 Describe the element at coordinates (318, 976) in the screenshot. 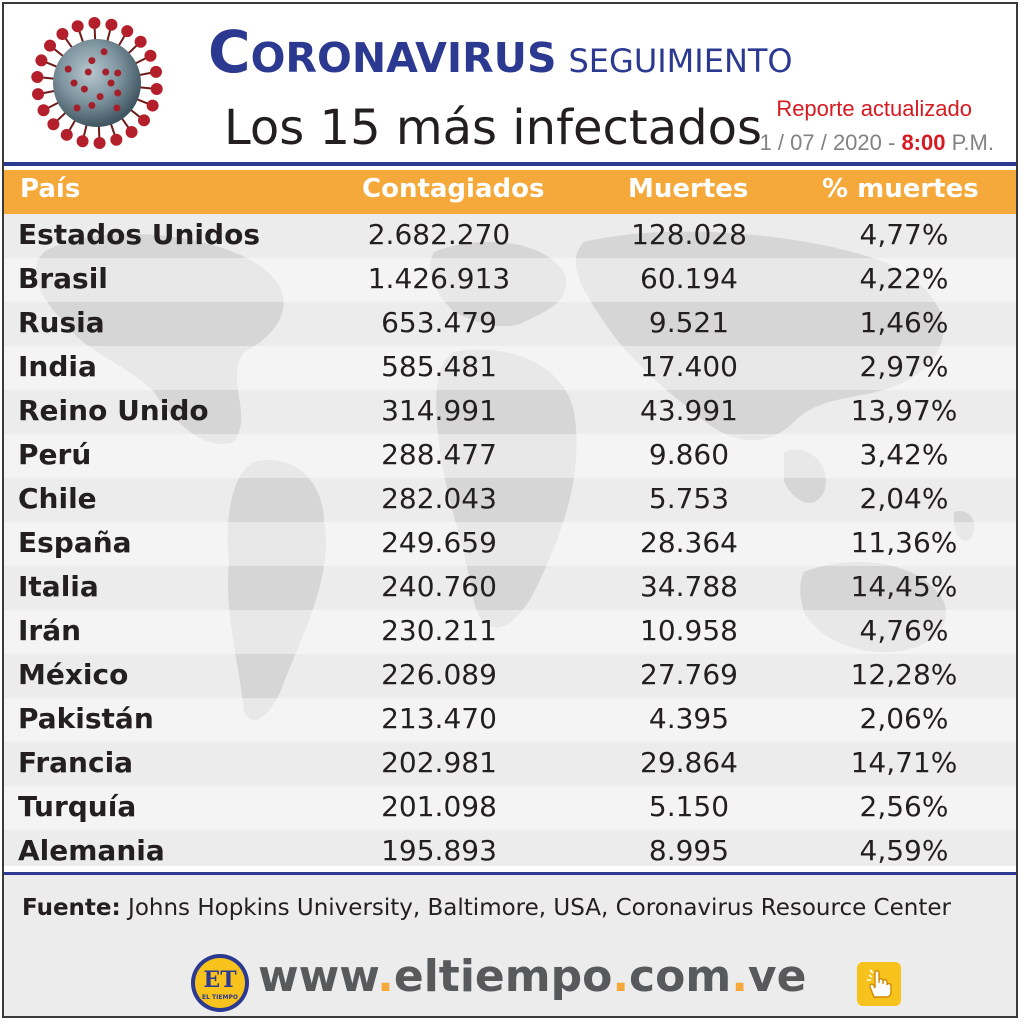

I see `url-part: www` at that location.